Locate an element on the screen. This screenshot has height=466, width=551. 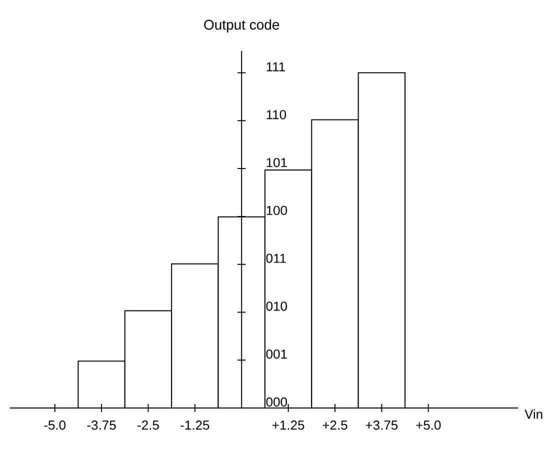
y-axis-title: Output code is located at coordinates (242, 25).